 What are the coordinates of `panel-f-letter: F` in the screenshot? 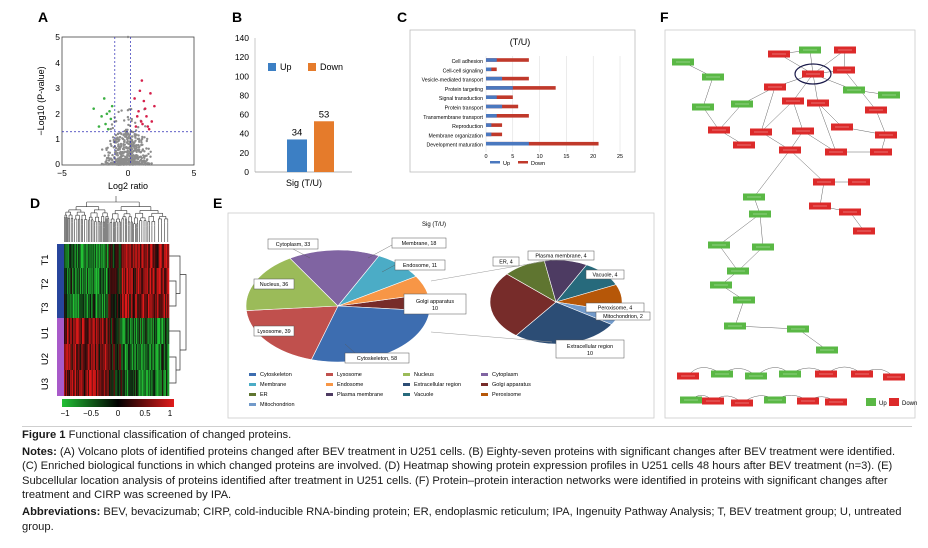 It's located at (664, 17).